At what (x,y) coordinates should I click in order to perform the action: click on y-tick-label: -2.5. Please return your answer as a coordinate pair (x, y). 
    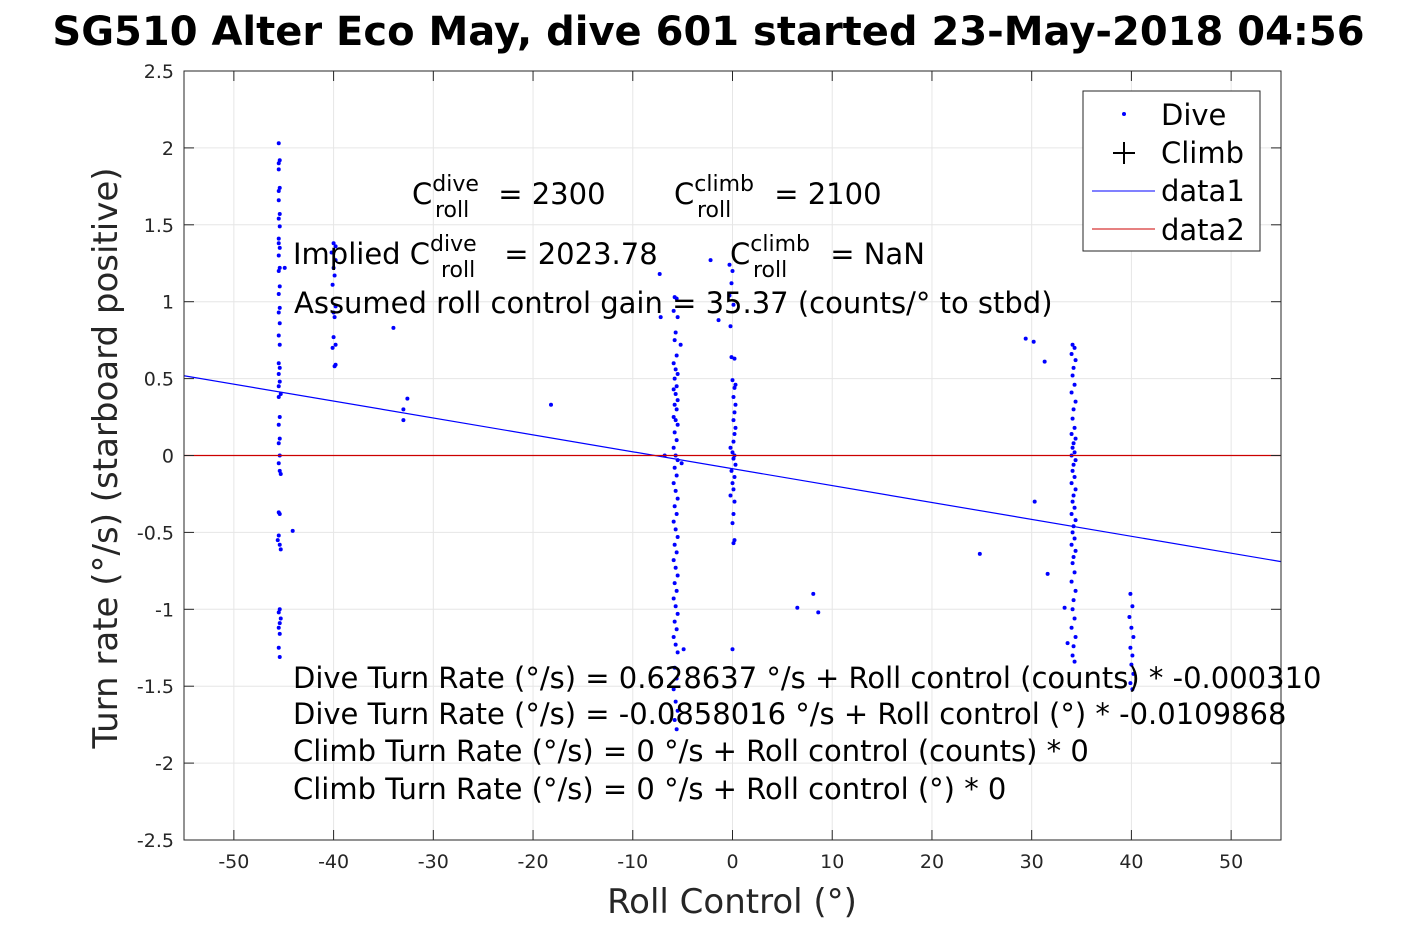
    Looking at the image, I should click on (155, 841).